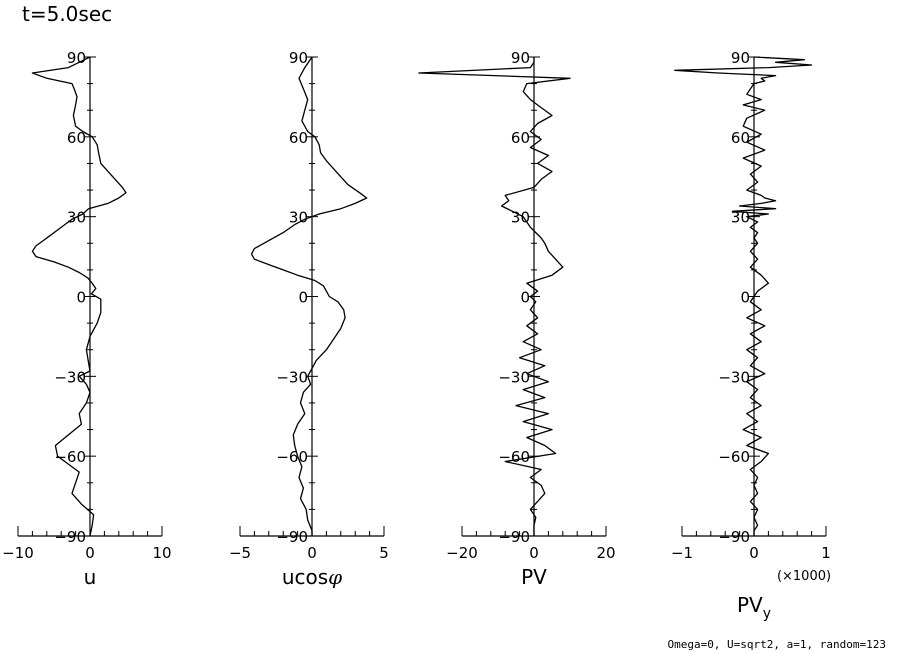  What do you see at coordinates (161, 553) in the screenshot?
I see `x-tick-label: 10` at bounding box center [161, 553].